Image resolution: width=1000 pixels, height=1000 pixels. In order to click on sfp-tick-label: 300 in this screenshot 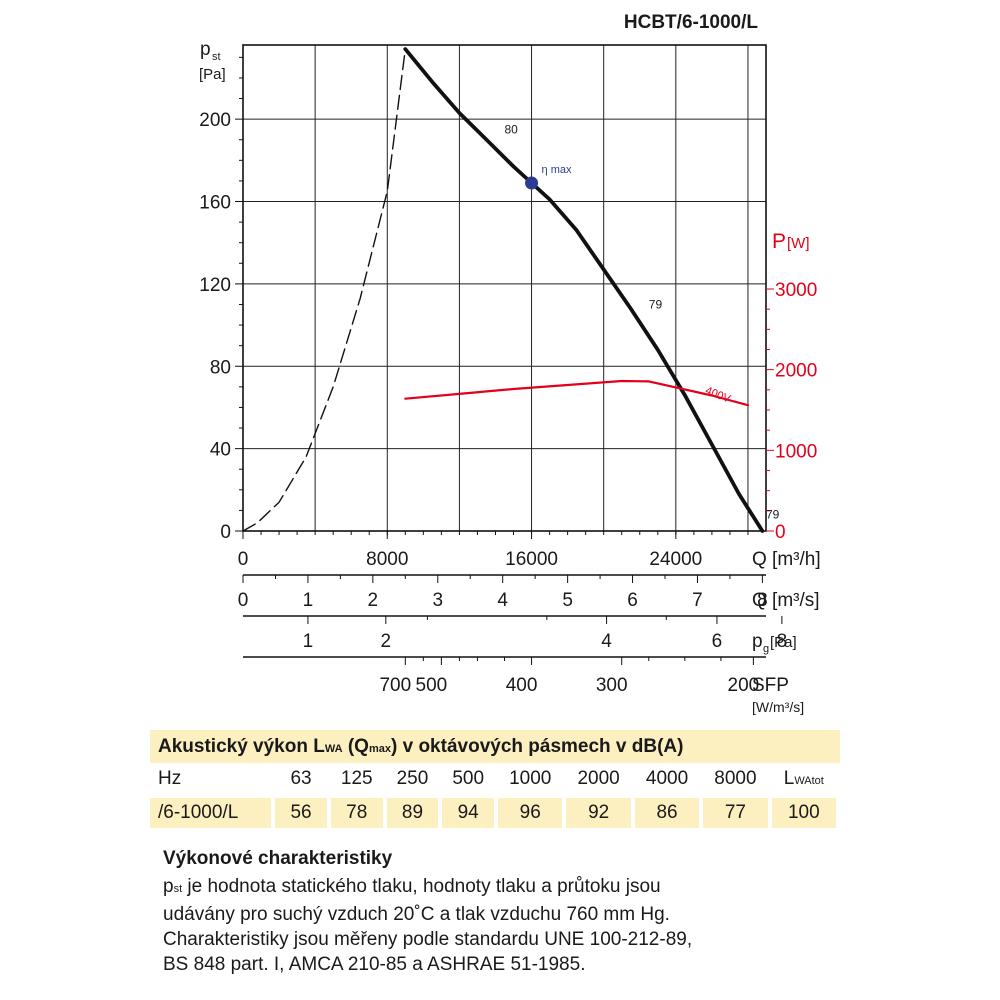, I will do `click(612, 685)`.